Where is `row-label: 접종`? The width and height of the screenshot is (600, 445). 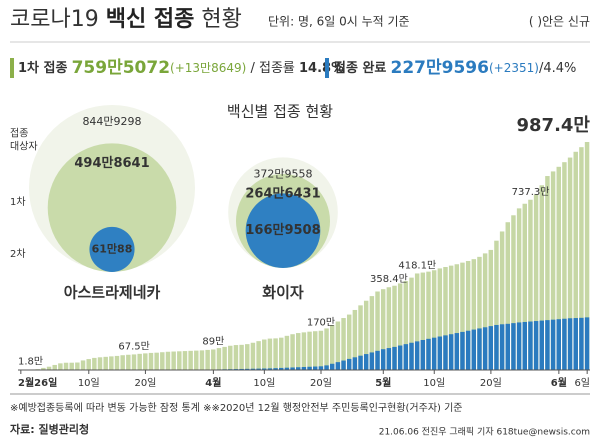 row-label: 접종 is located at coordinates (19, 134).